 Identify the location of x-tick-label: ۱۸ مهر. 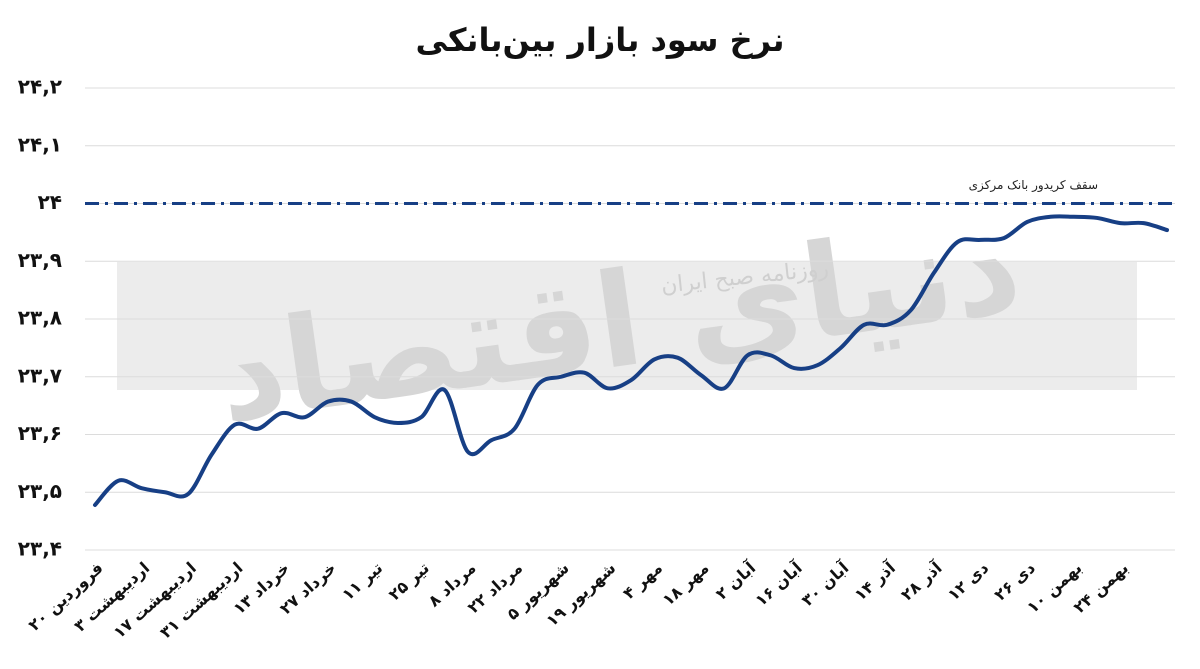
(686, 583).